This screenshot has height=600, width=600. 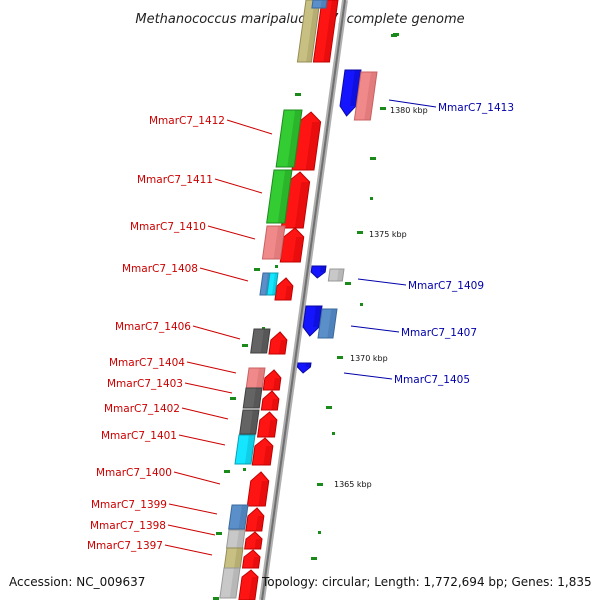 I want to click on gene-MmarC7_1411-shade, so click(x=302, y=205).